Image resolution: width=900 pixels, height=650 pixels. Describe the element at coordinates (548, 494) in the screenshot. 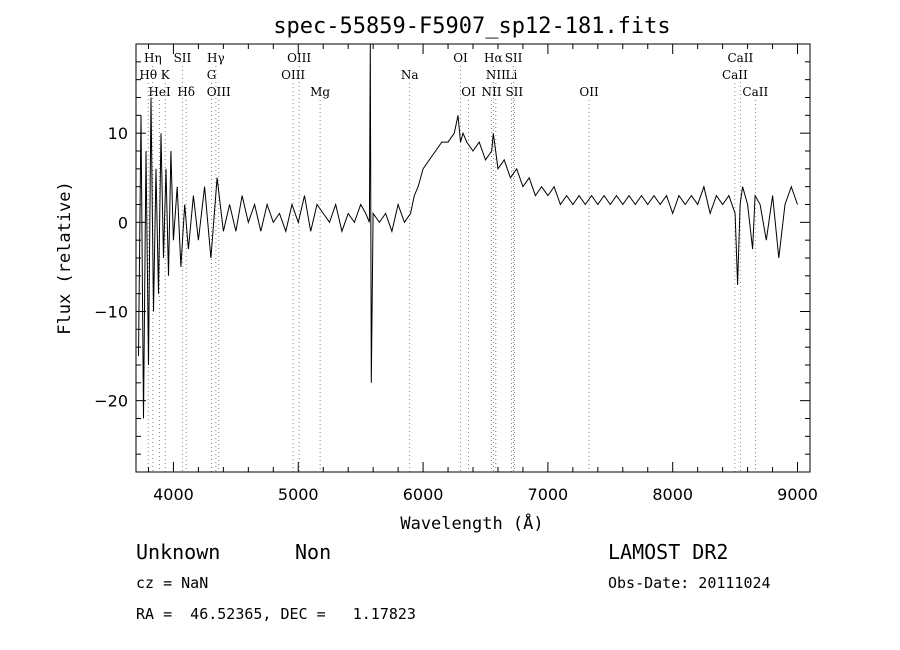

I see `x-tick-label: 7000` at that location.